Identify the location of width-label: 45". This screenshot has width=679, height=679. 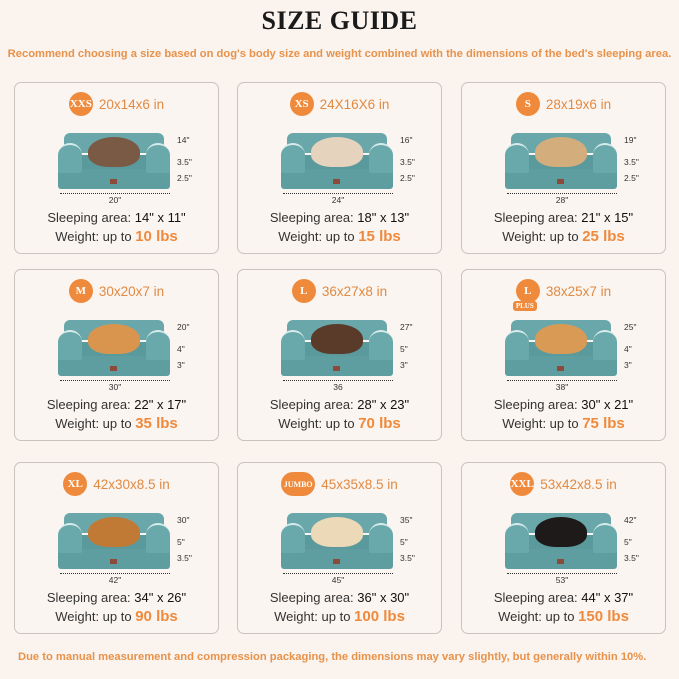
(338, 580).